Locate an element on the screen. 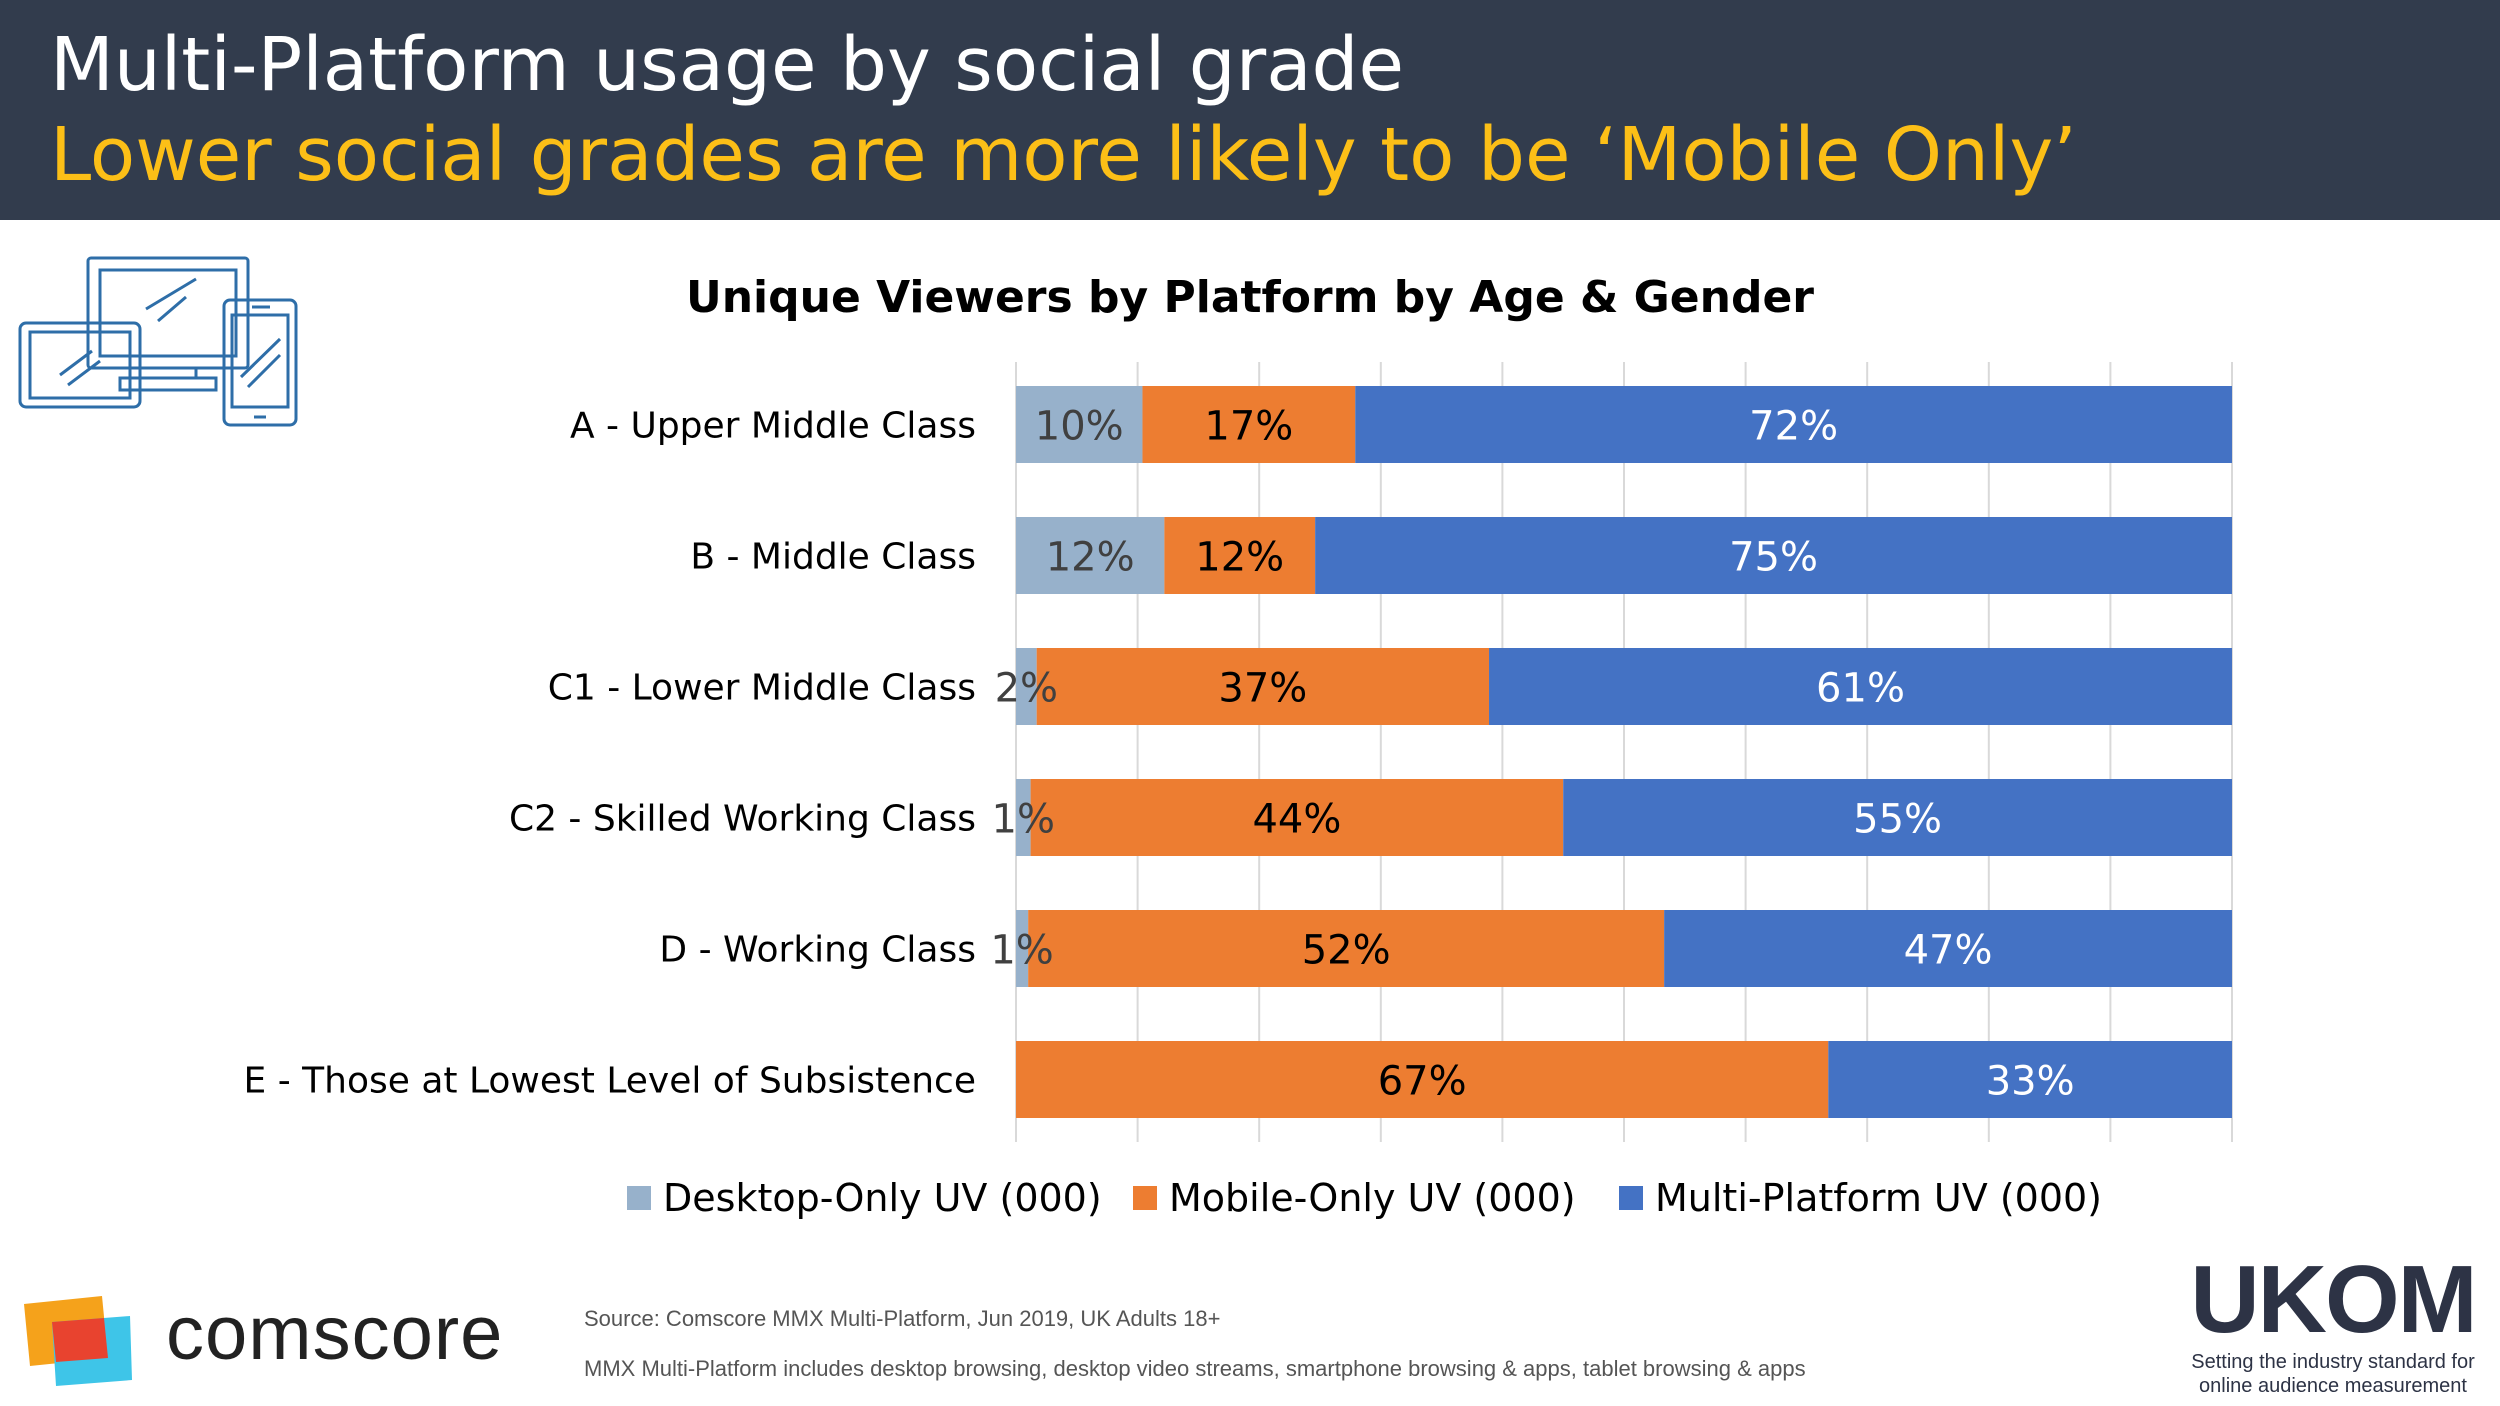 The height and width of the screenshot is (1406, 2500). ukom-wordmark: UKOM is located at coordinates (2333, 1299).